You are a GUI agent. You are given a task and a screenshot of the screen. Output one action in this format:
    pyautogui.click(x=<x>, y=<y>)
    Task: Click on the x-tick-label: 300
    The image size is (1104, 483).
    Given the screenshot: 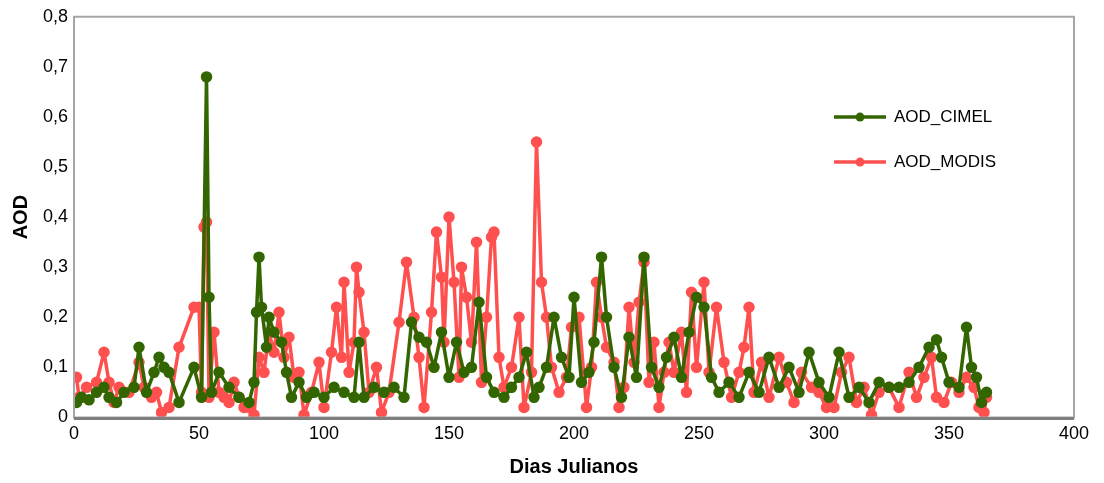 What is the action you would take?
    pyautogui.click(x=824, y=433)
    